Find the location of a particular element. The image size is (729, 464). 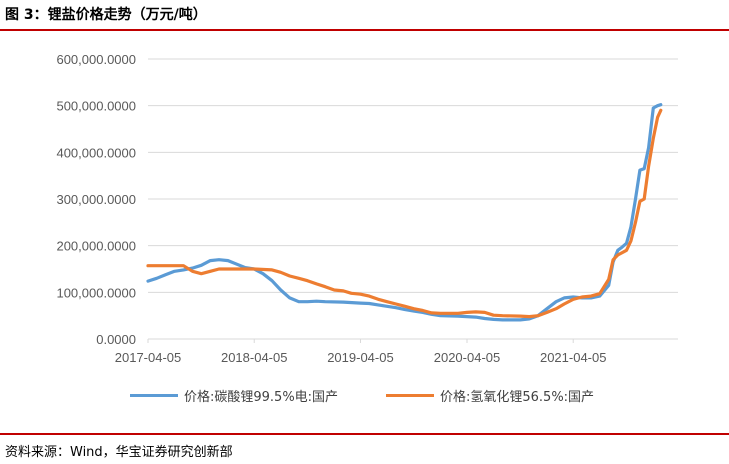

legend-swatch-orange is located at coordinates (410, 395).